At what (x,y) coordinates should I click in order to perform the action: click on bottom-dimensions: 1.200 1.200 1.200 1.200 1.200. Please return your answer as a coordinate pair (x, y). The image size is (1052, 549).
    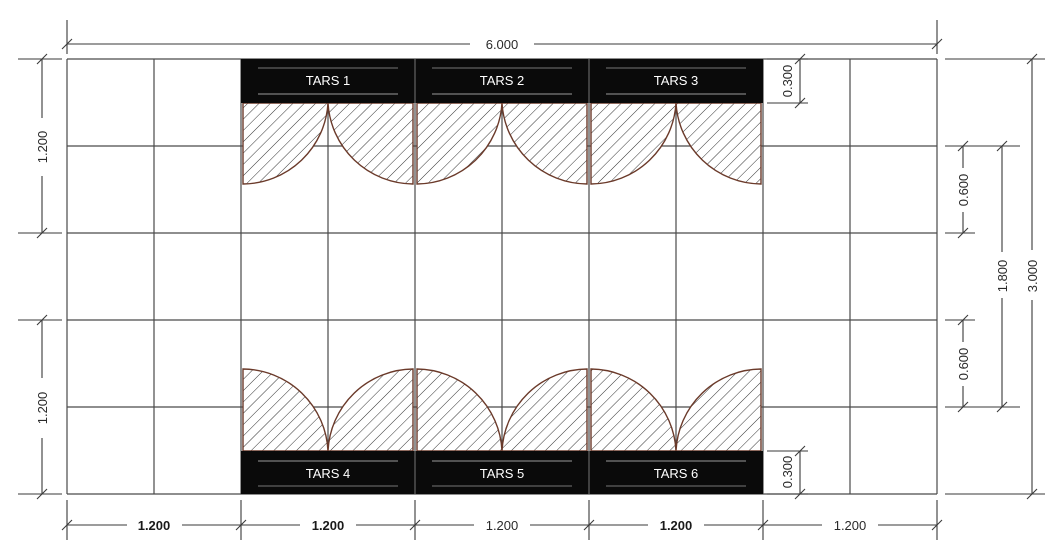
    Looking at the image, I should click on (502, 520).